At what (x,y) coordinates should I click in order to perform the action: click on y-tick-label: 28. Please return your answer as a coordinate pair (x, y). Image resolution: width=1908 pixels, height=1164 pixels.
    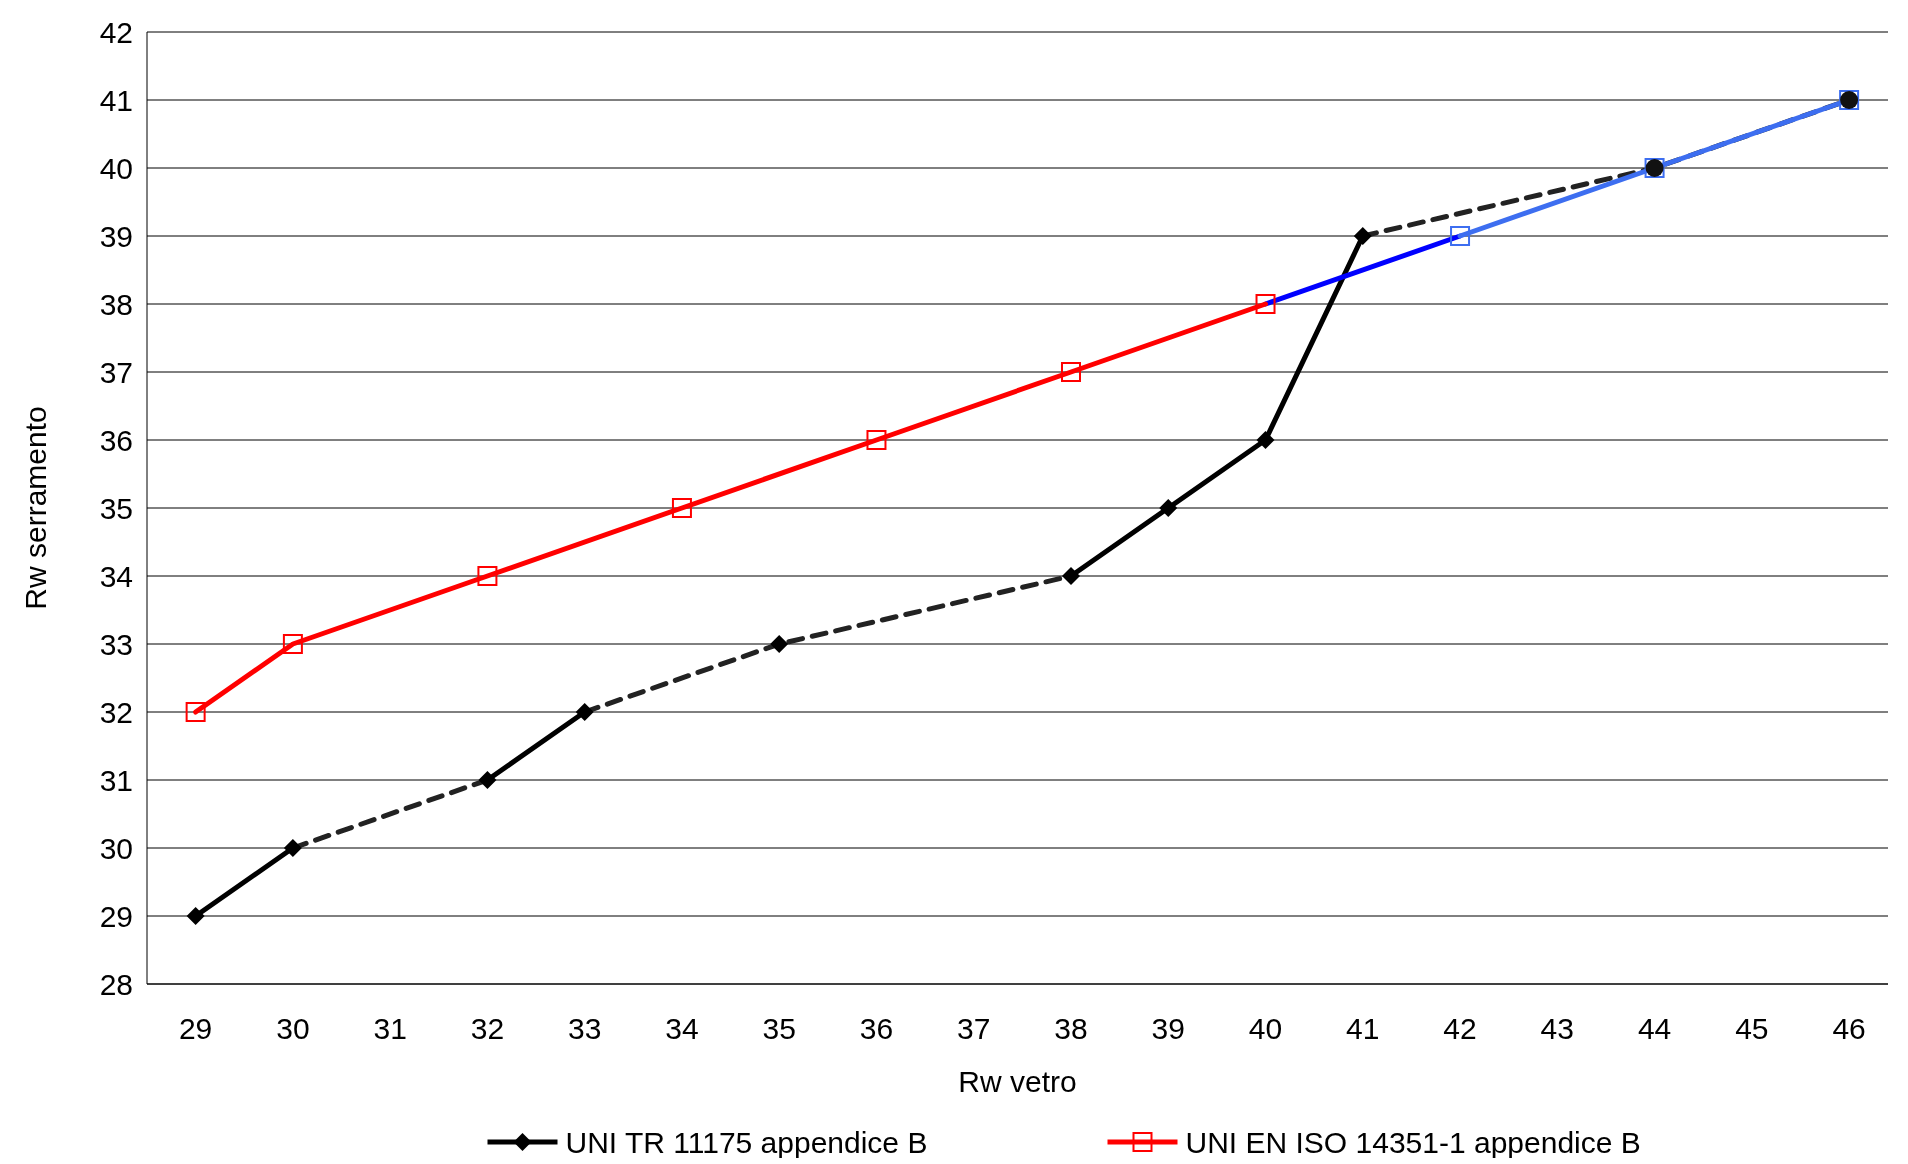
    Looking at the image, I should click on (116, 984).